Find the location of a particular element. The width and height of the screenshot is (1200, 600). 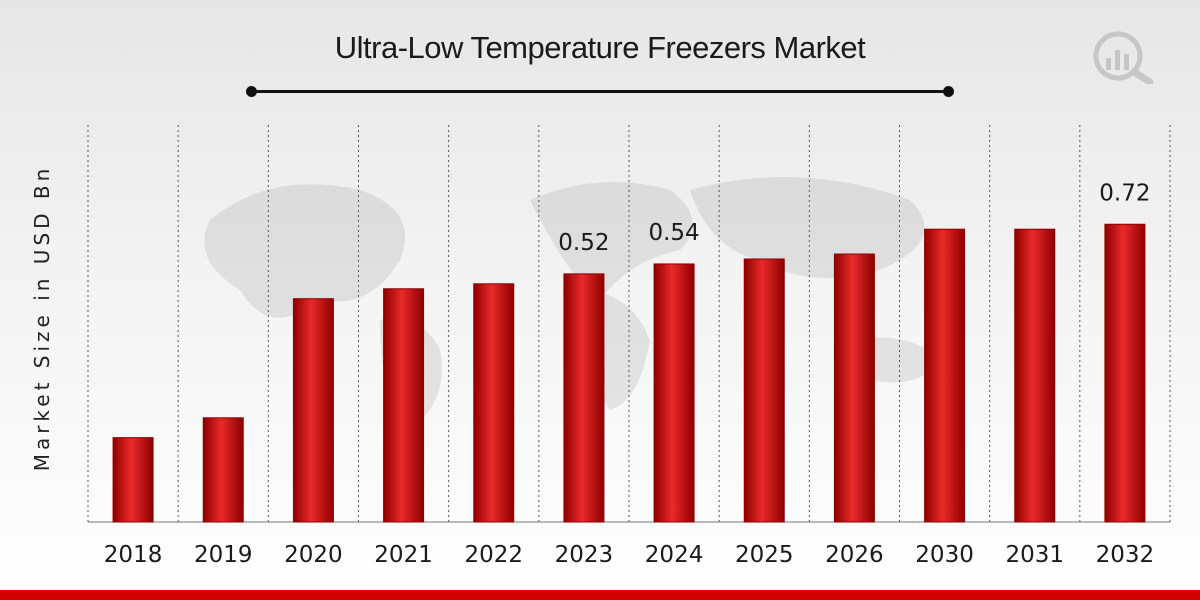

data-label: 0.72 is located at coordinates (1124, 193).